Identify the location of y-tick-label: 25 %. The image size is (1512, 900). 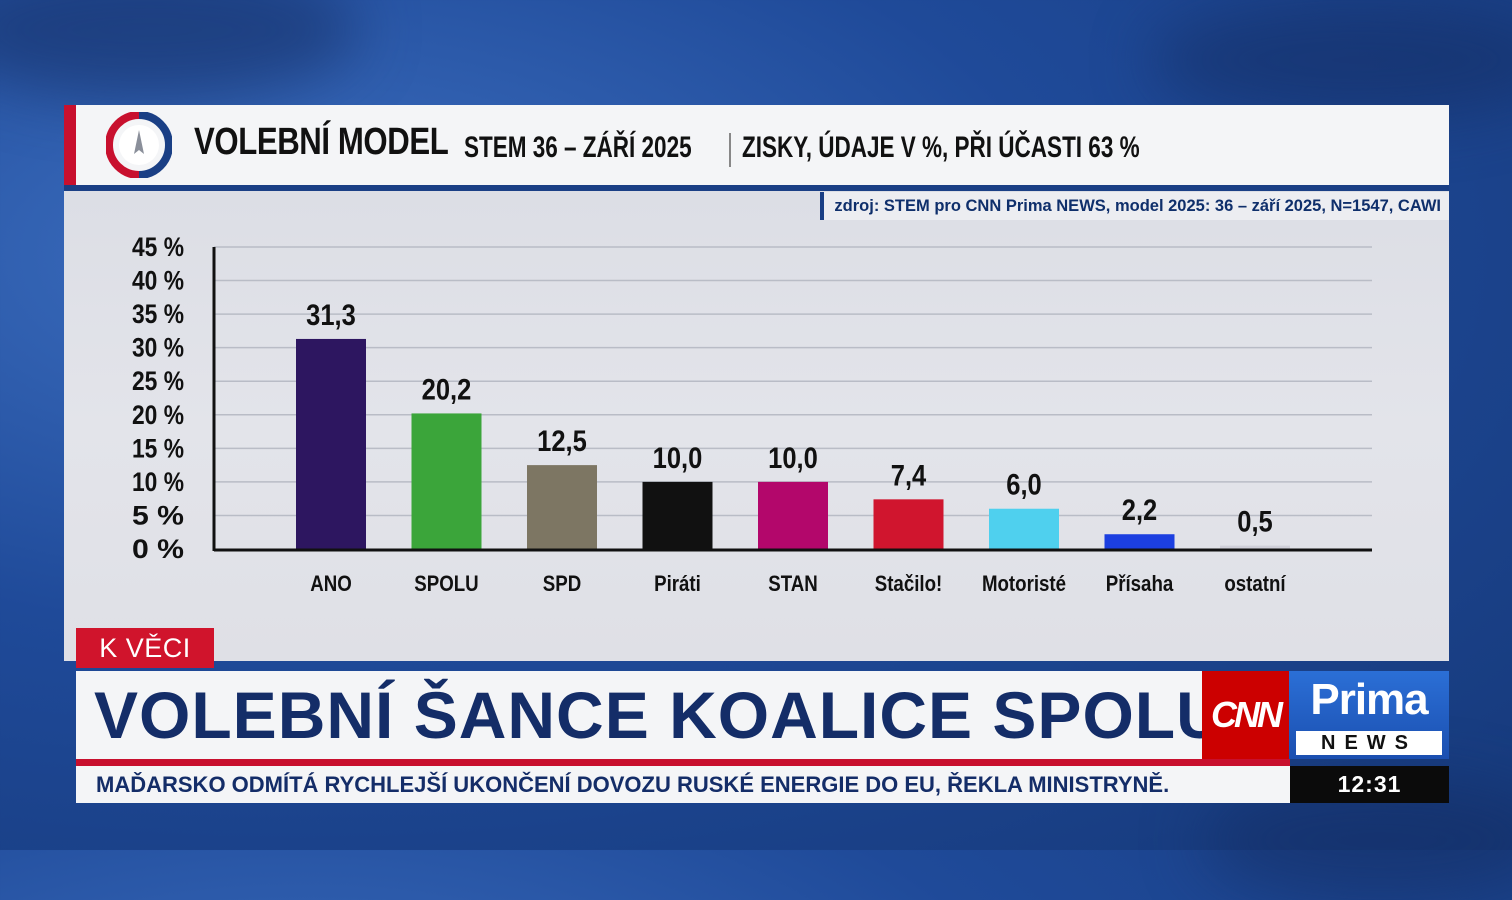
(158, 381).